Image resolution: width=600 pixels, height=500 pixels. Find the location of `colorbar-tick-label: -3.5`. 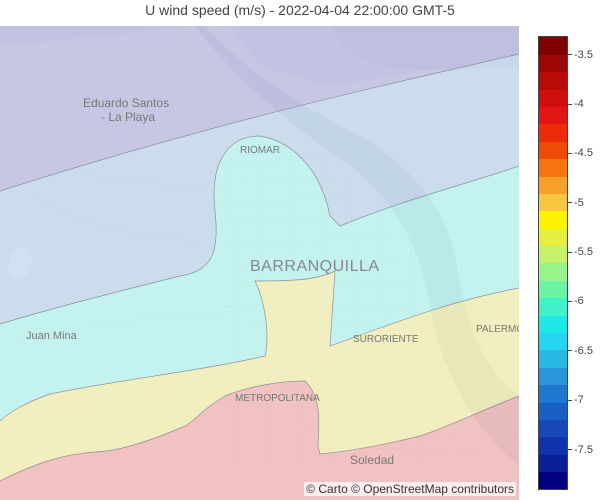

colorbar-tick-label: -3.5 is located at coordinates (580, 55).